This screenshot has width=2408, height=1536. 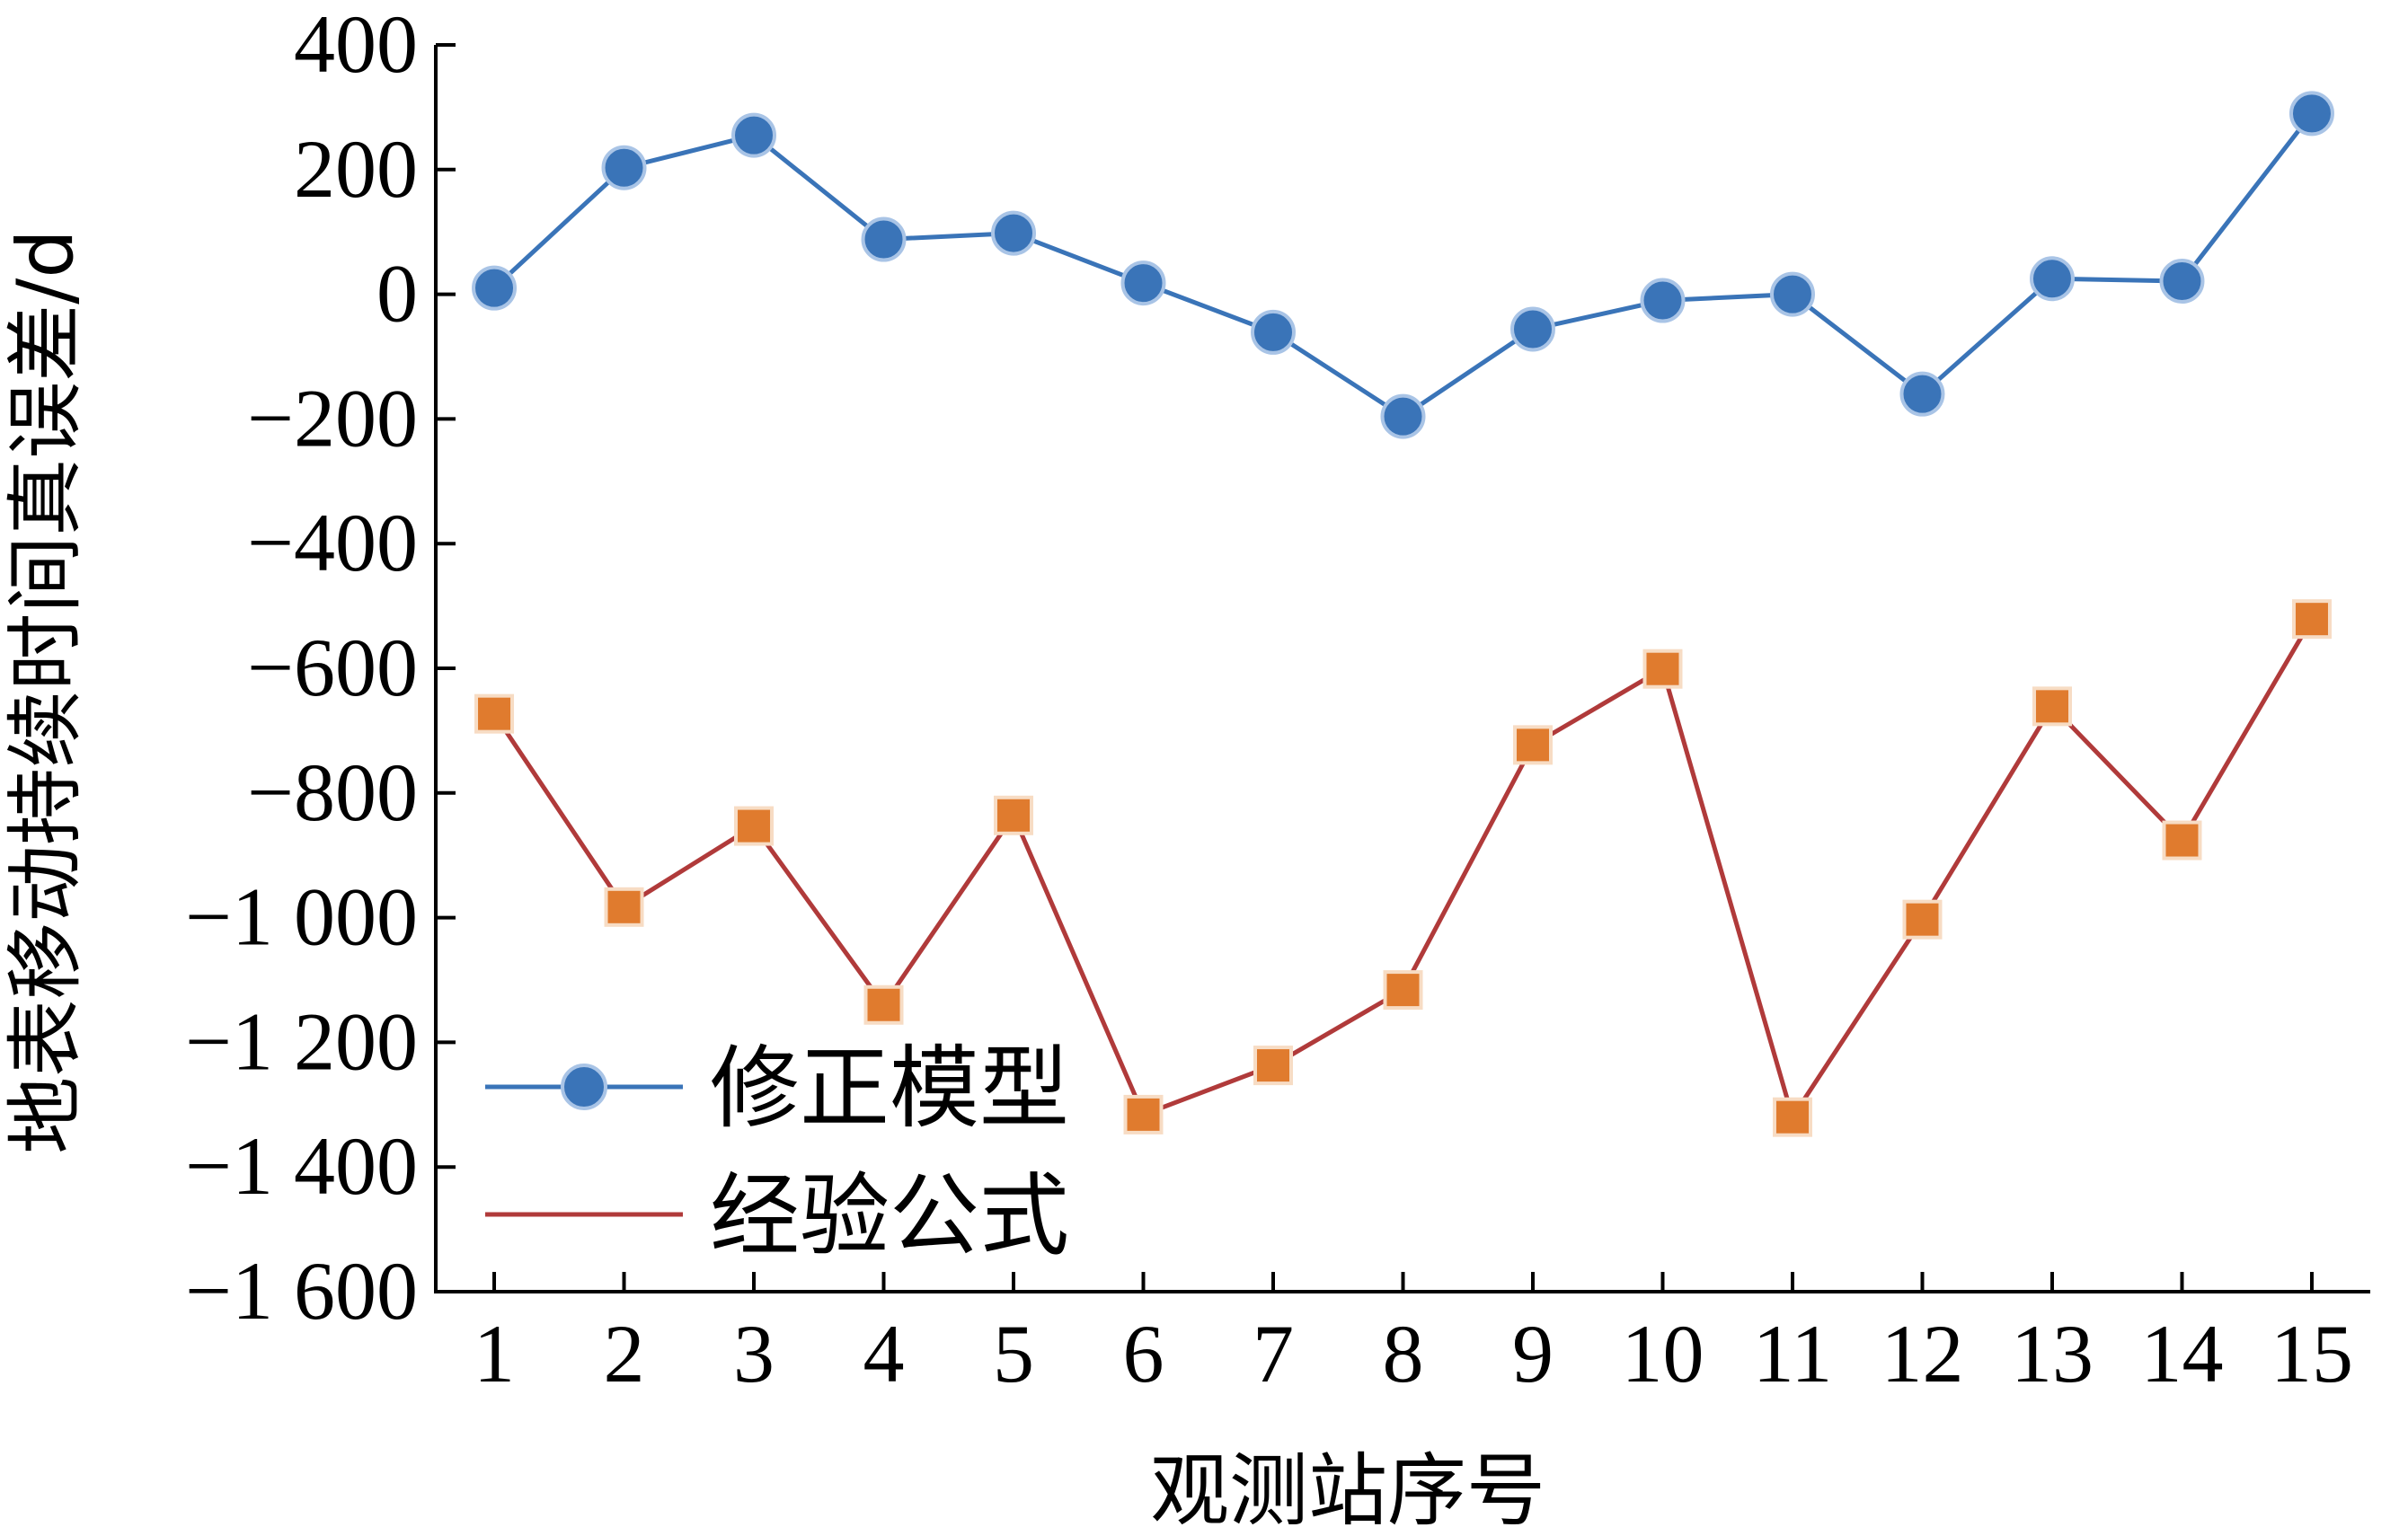 What do you see at coordinates (1662, 1353) in the screenshot?
I see `x-tick-label: 10` at bounding box center [1662, 1353].